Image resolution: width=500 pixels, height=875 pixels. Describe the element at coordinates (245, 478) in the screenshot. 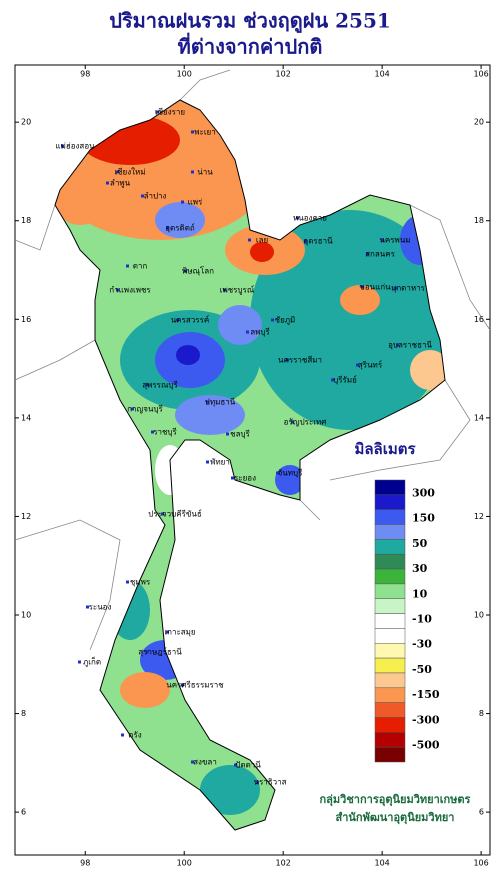

I see `place-label: ระยอง` at that location.